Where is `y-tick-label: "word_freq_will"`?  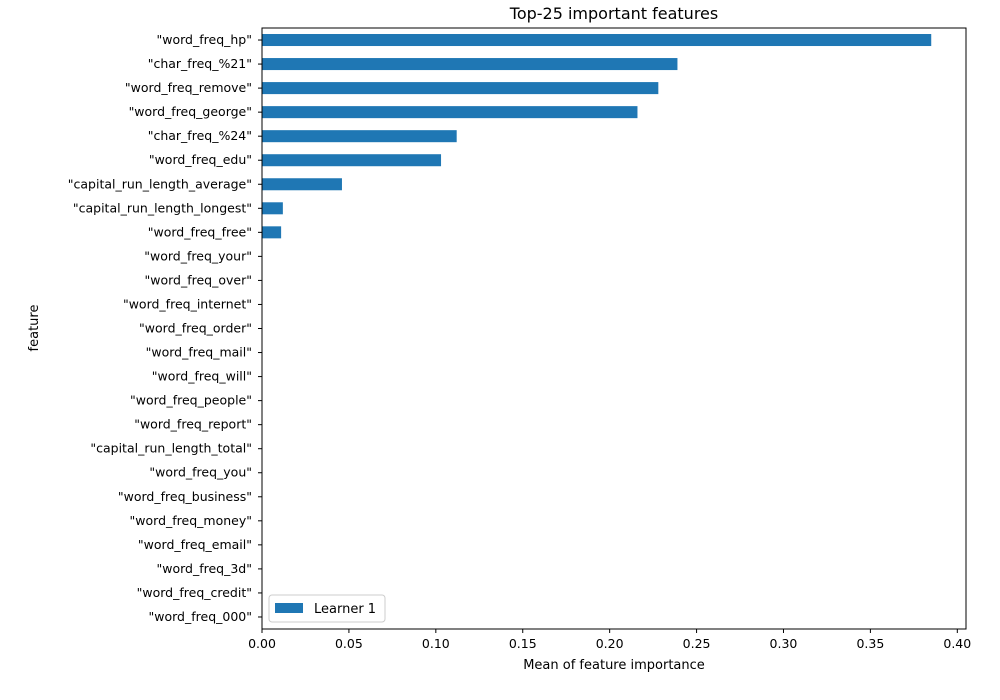
y-tick-label: "word_freq_will" is located at coordinates (202, 376).